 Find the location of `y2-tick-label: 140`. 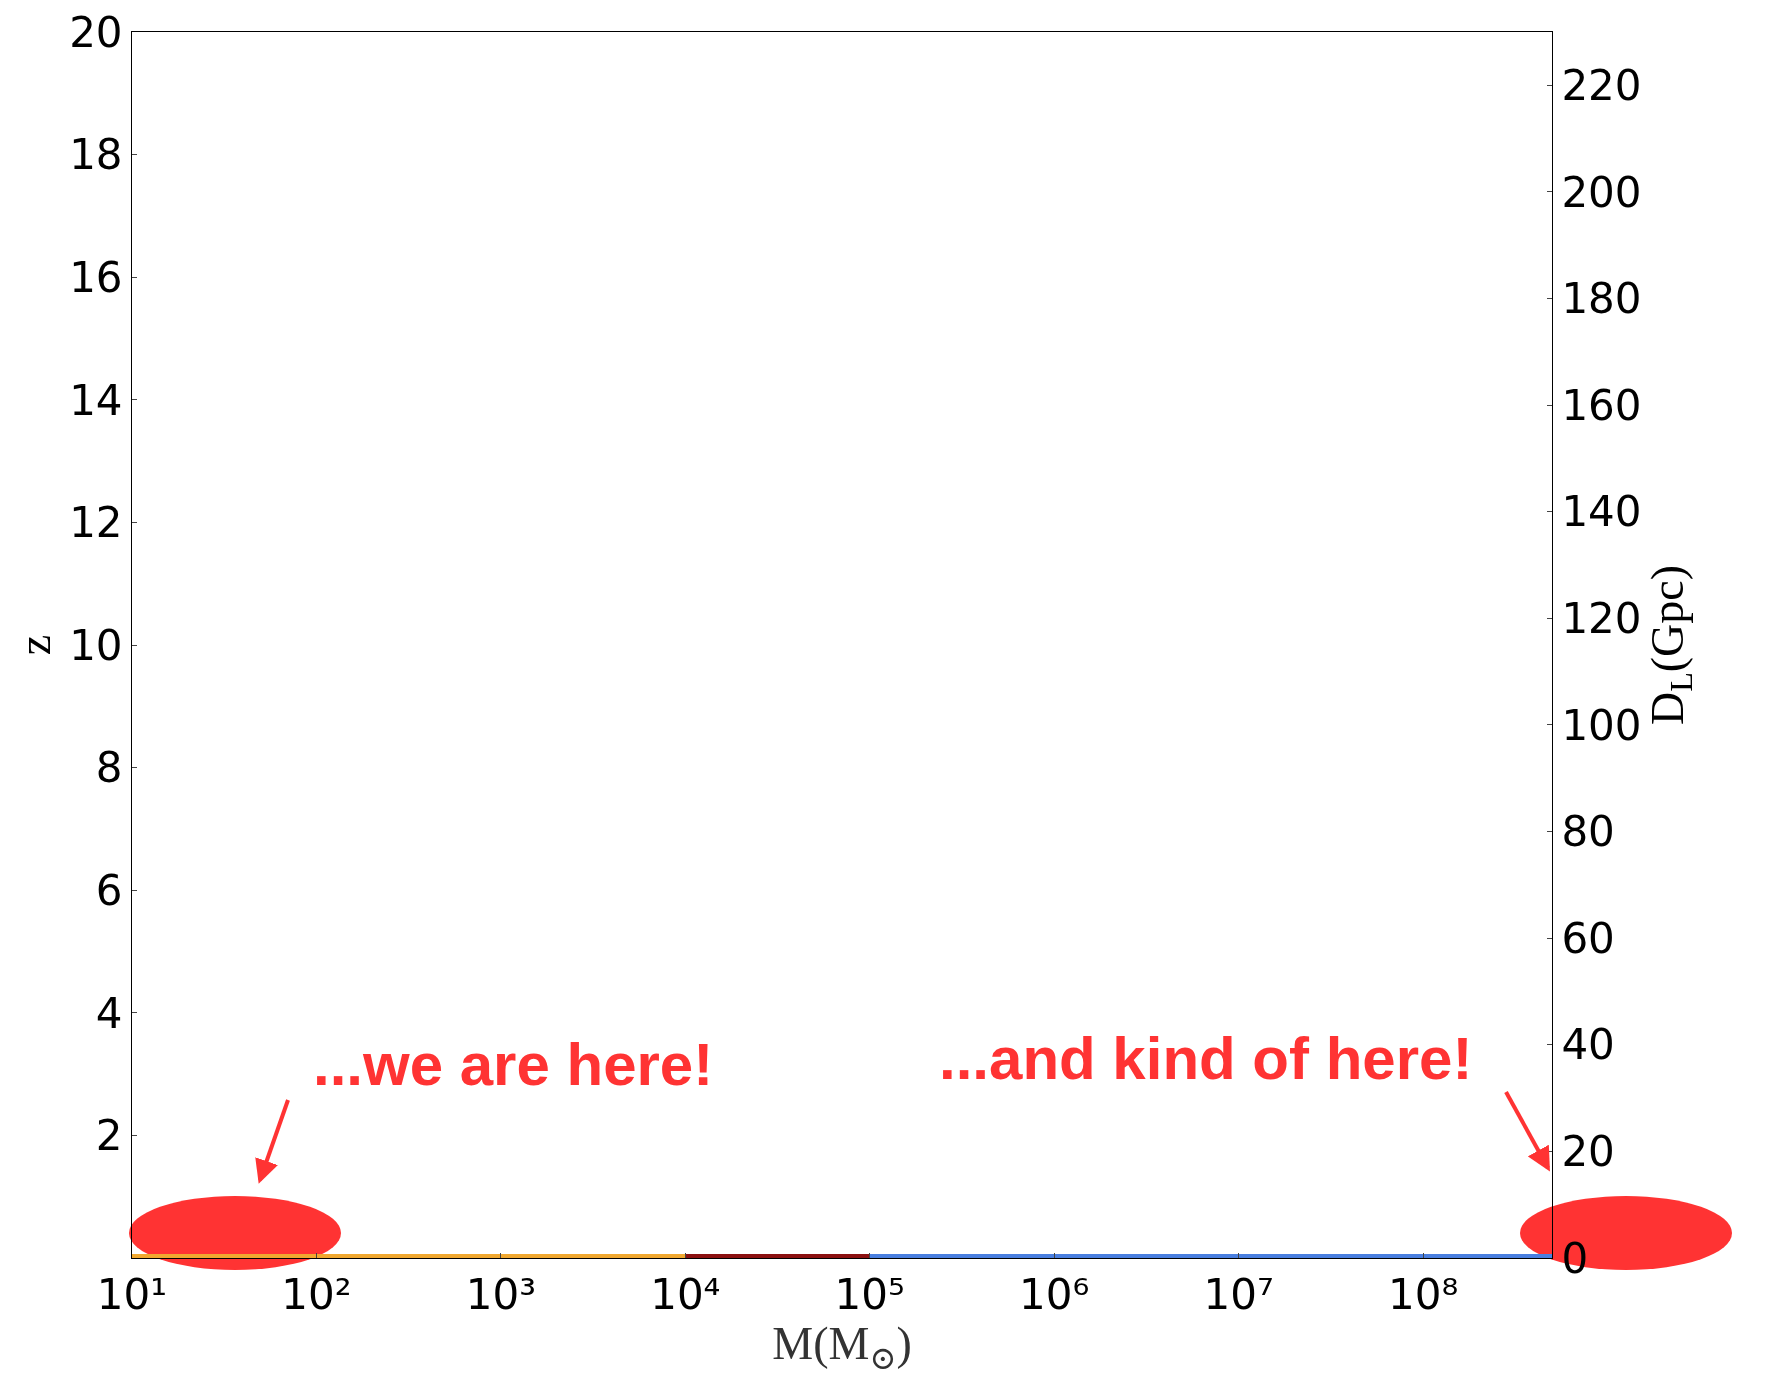

y2-tick-label: 140 is located at coordinates (1601, 512).